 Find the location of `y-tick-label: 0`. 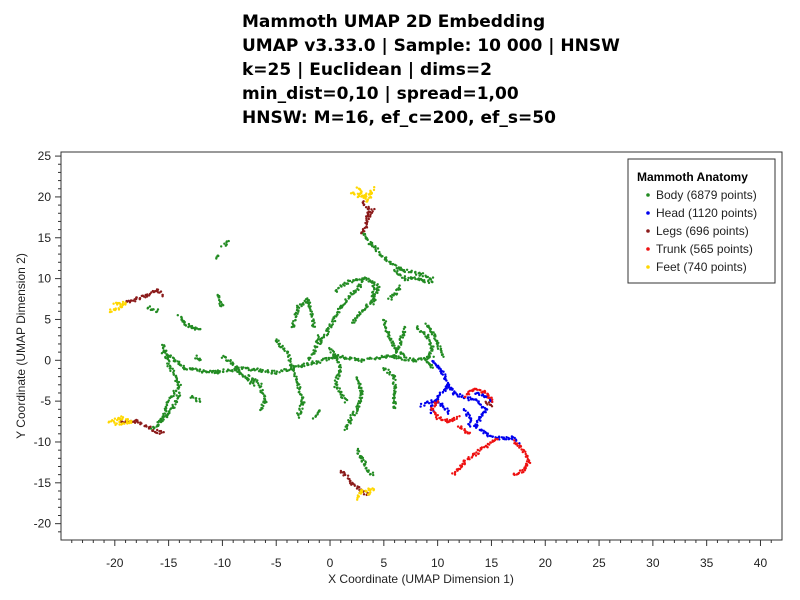

y-tick-label: 0 is located at coordinates (47, 360).